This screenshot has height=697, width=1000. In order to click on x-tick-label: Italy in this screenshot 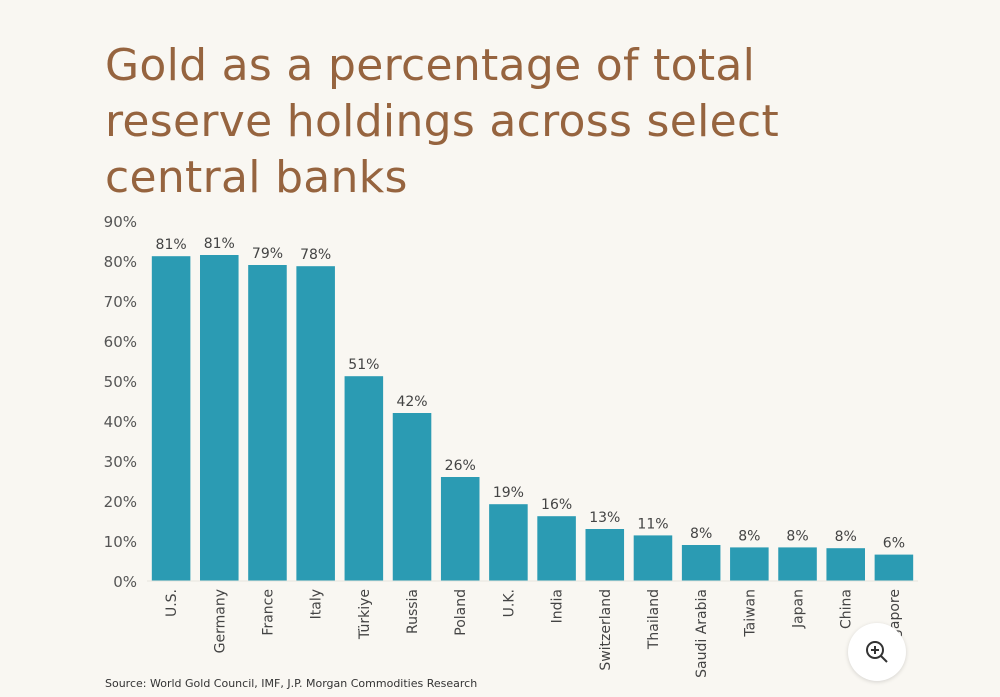, I will do `click(317, 604)`.